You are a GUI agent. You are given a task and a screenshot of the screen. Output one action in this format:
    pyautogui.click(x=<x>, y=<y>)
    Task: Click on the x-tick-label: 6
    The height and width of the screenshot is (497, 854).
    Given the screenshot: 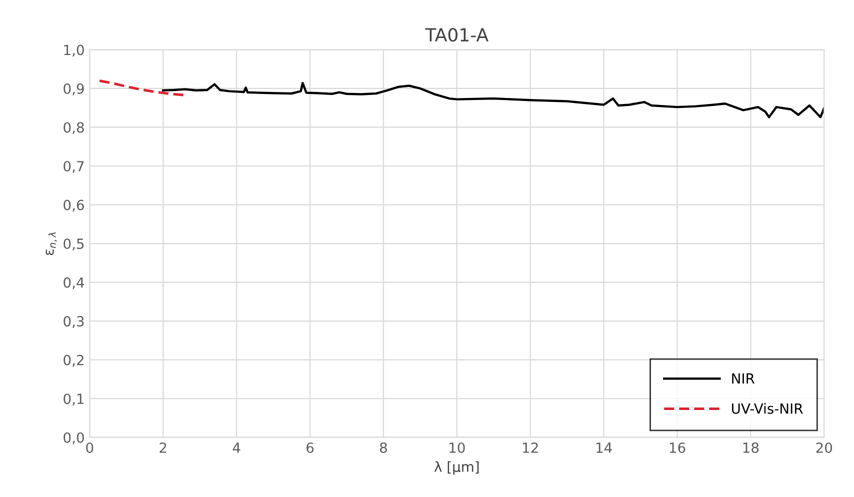 What is the action you would take?
    pyautogui.click(x=310, y=447)
    